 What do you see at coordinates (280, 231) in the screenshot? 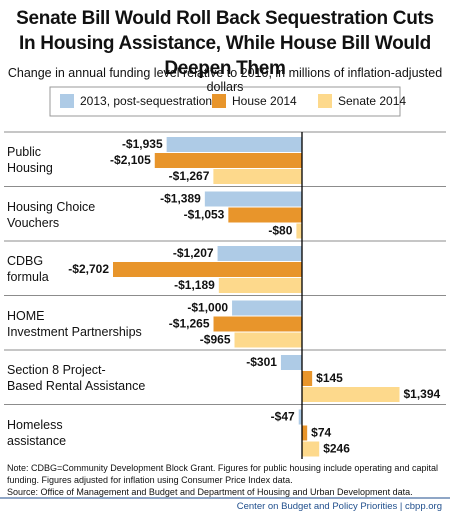
I see `value-label: -$80` at bounding box center [280, 231].